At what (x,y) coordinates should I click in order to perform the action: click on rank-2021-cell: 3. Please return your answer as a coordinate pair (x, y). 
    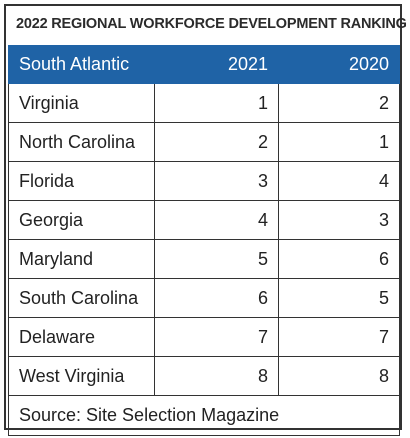
    Looking at the image, I should click on (216, 181).